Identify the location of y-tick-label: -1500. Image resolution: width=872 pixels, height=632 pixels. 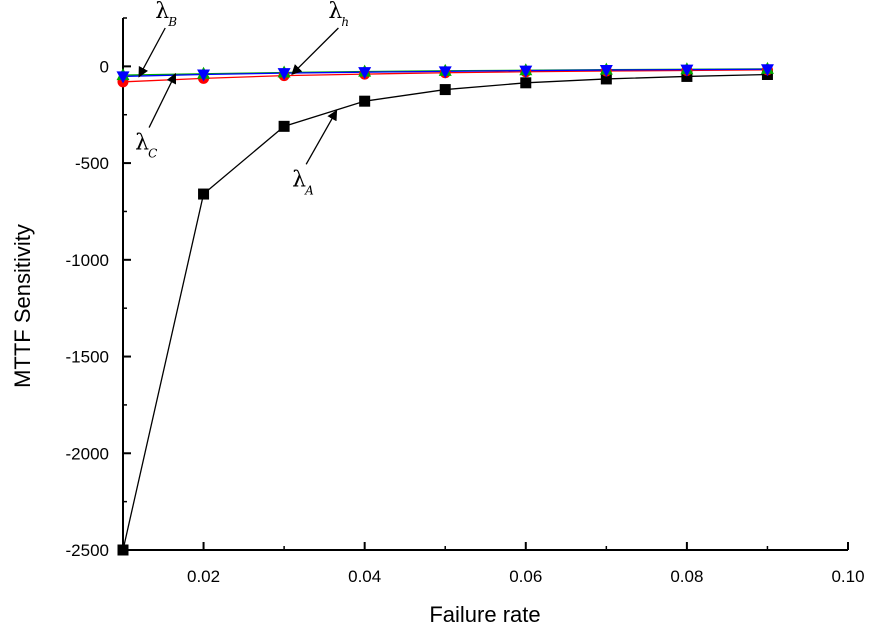
(87, 357).